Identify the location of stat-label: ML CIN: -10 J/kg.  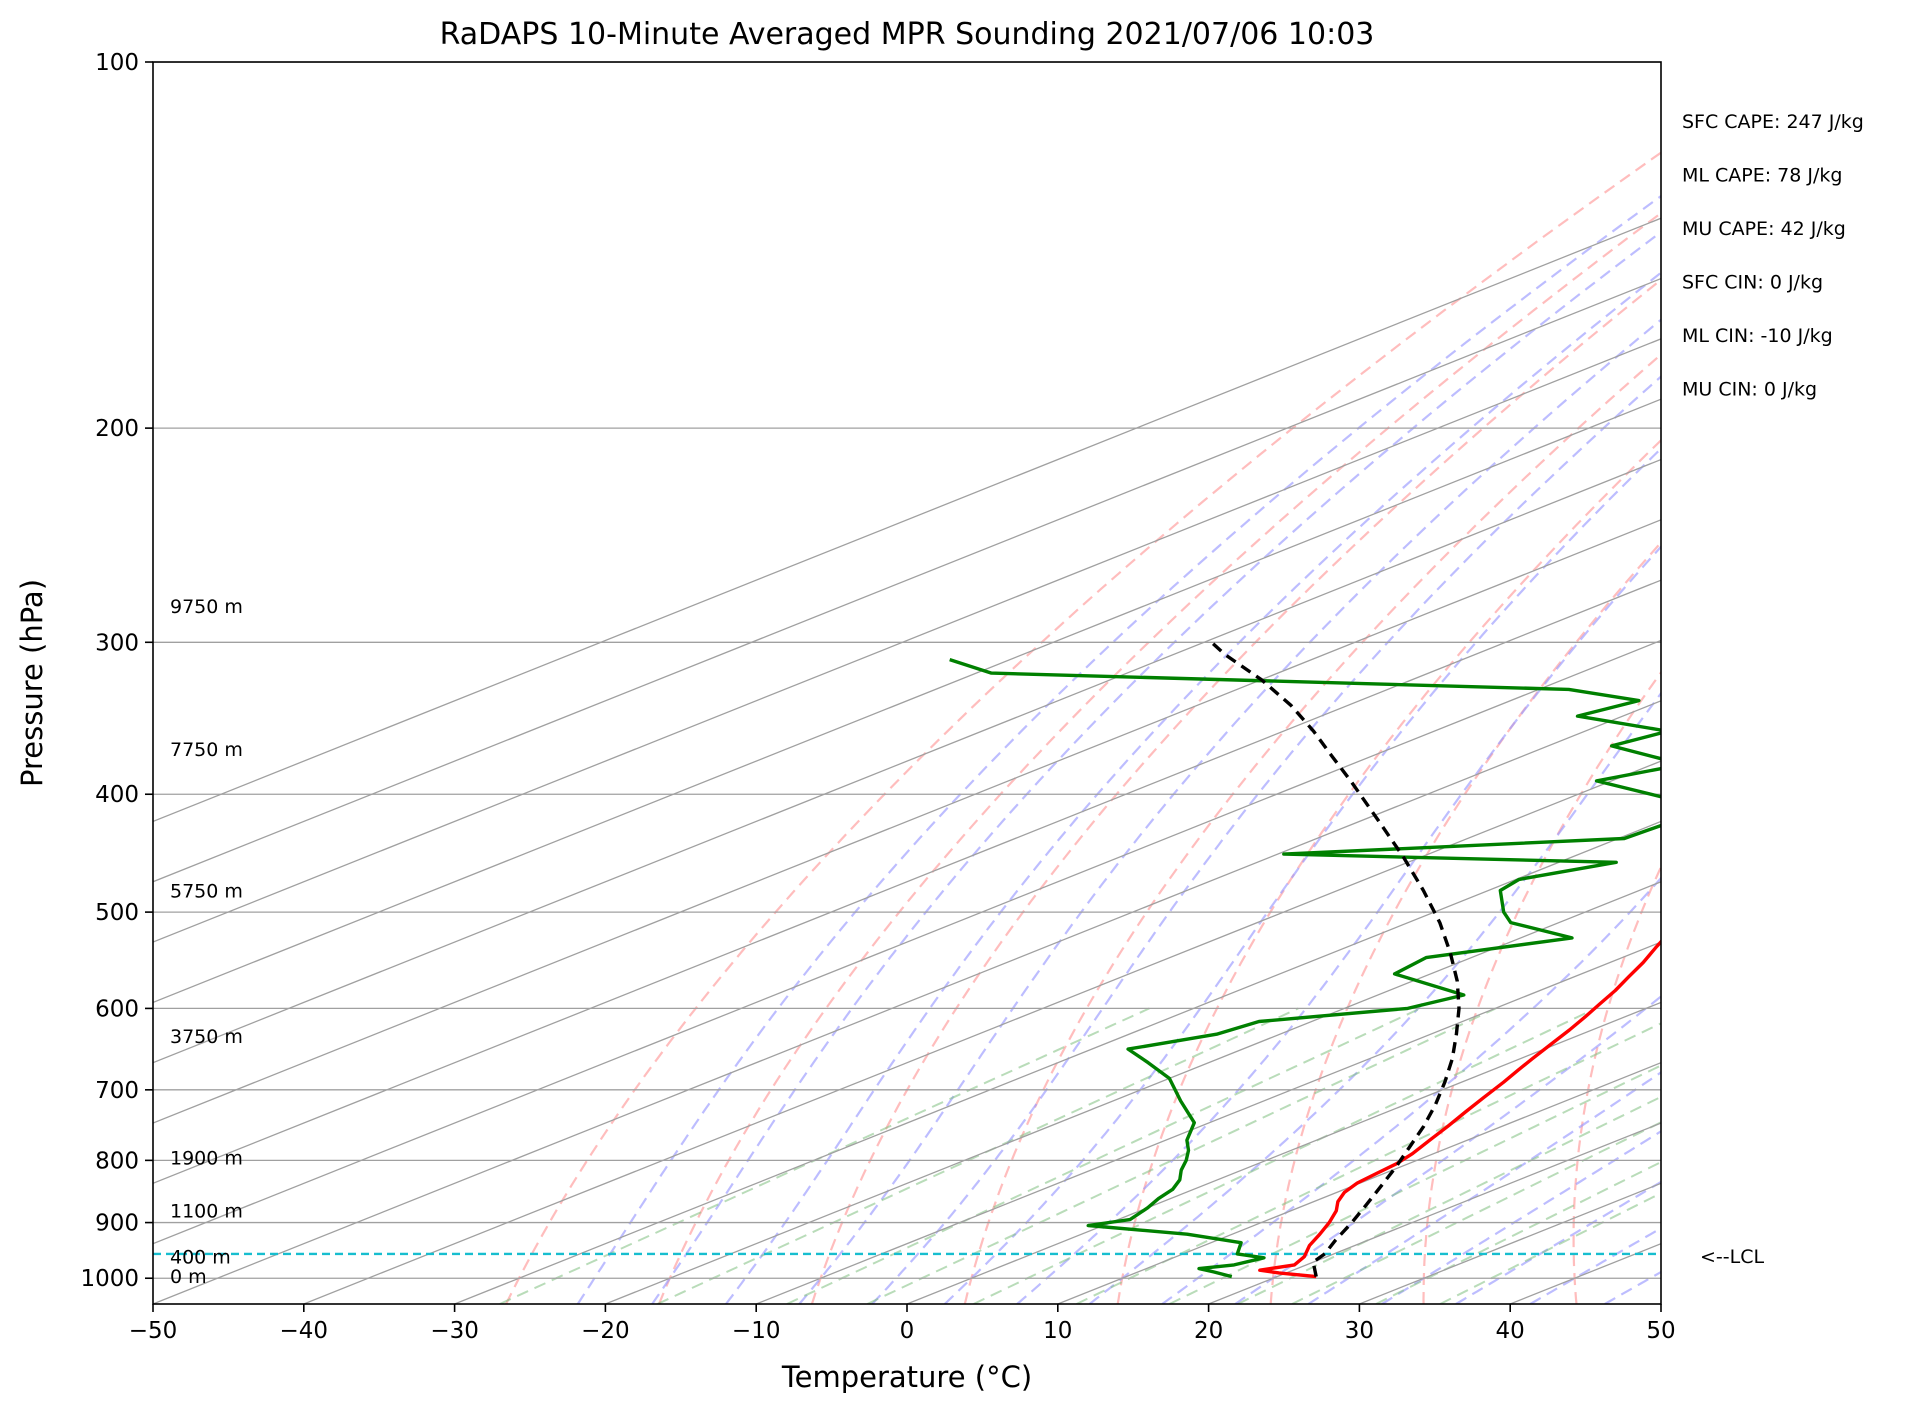
(1757, 336).